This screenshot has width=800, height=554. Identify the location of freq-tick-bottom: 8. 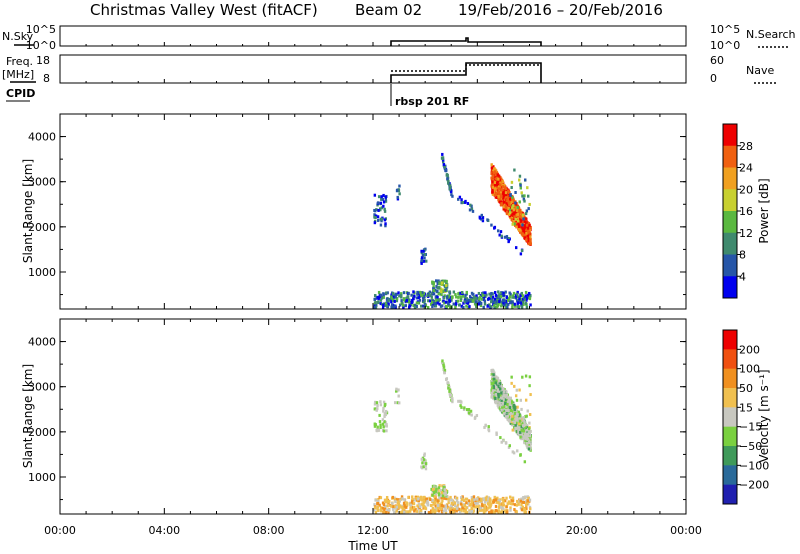
(46, 78).